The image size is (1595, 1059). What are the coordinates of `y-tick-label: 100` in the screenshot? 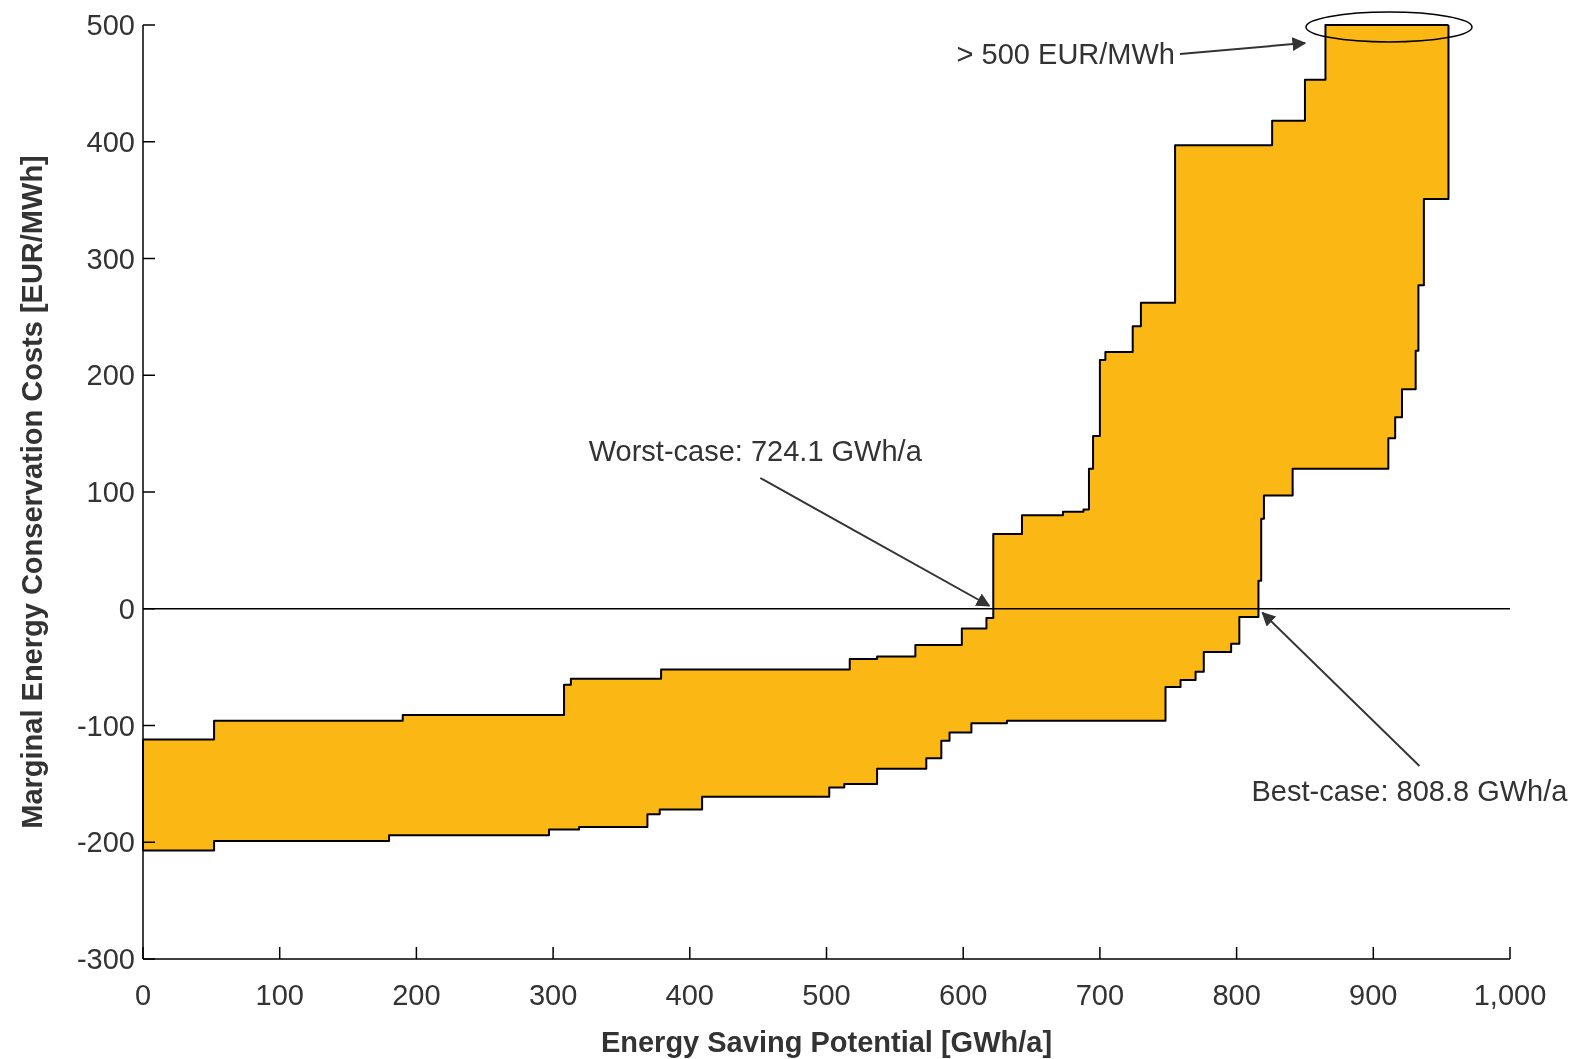 It's located at (110, 492).